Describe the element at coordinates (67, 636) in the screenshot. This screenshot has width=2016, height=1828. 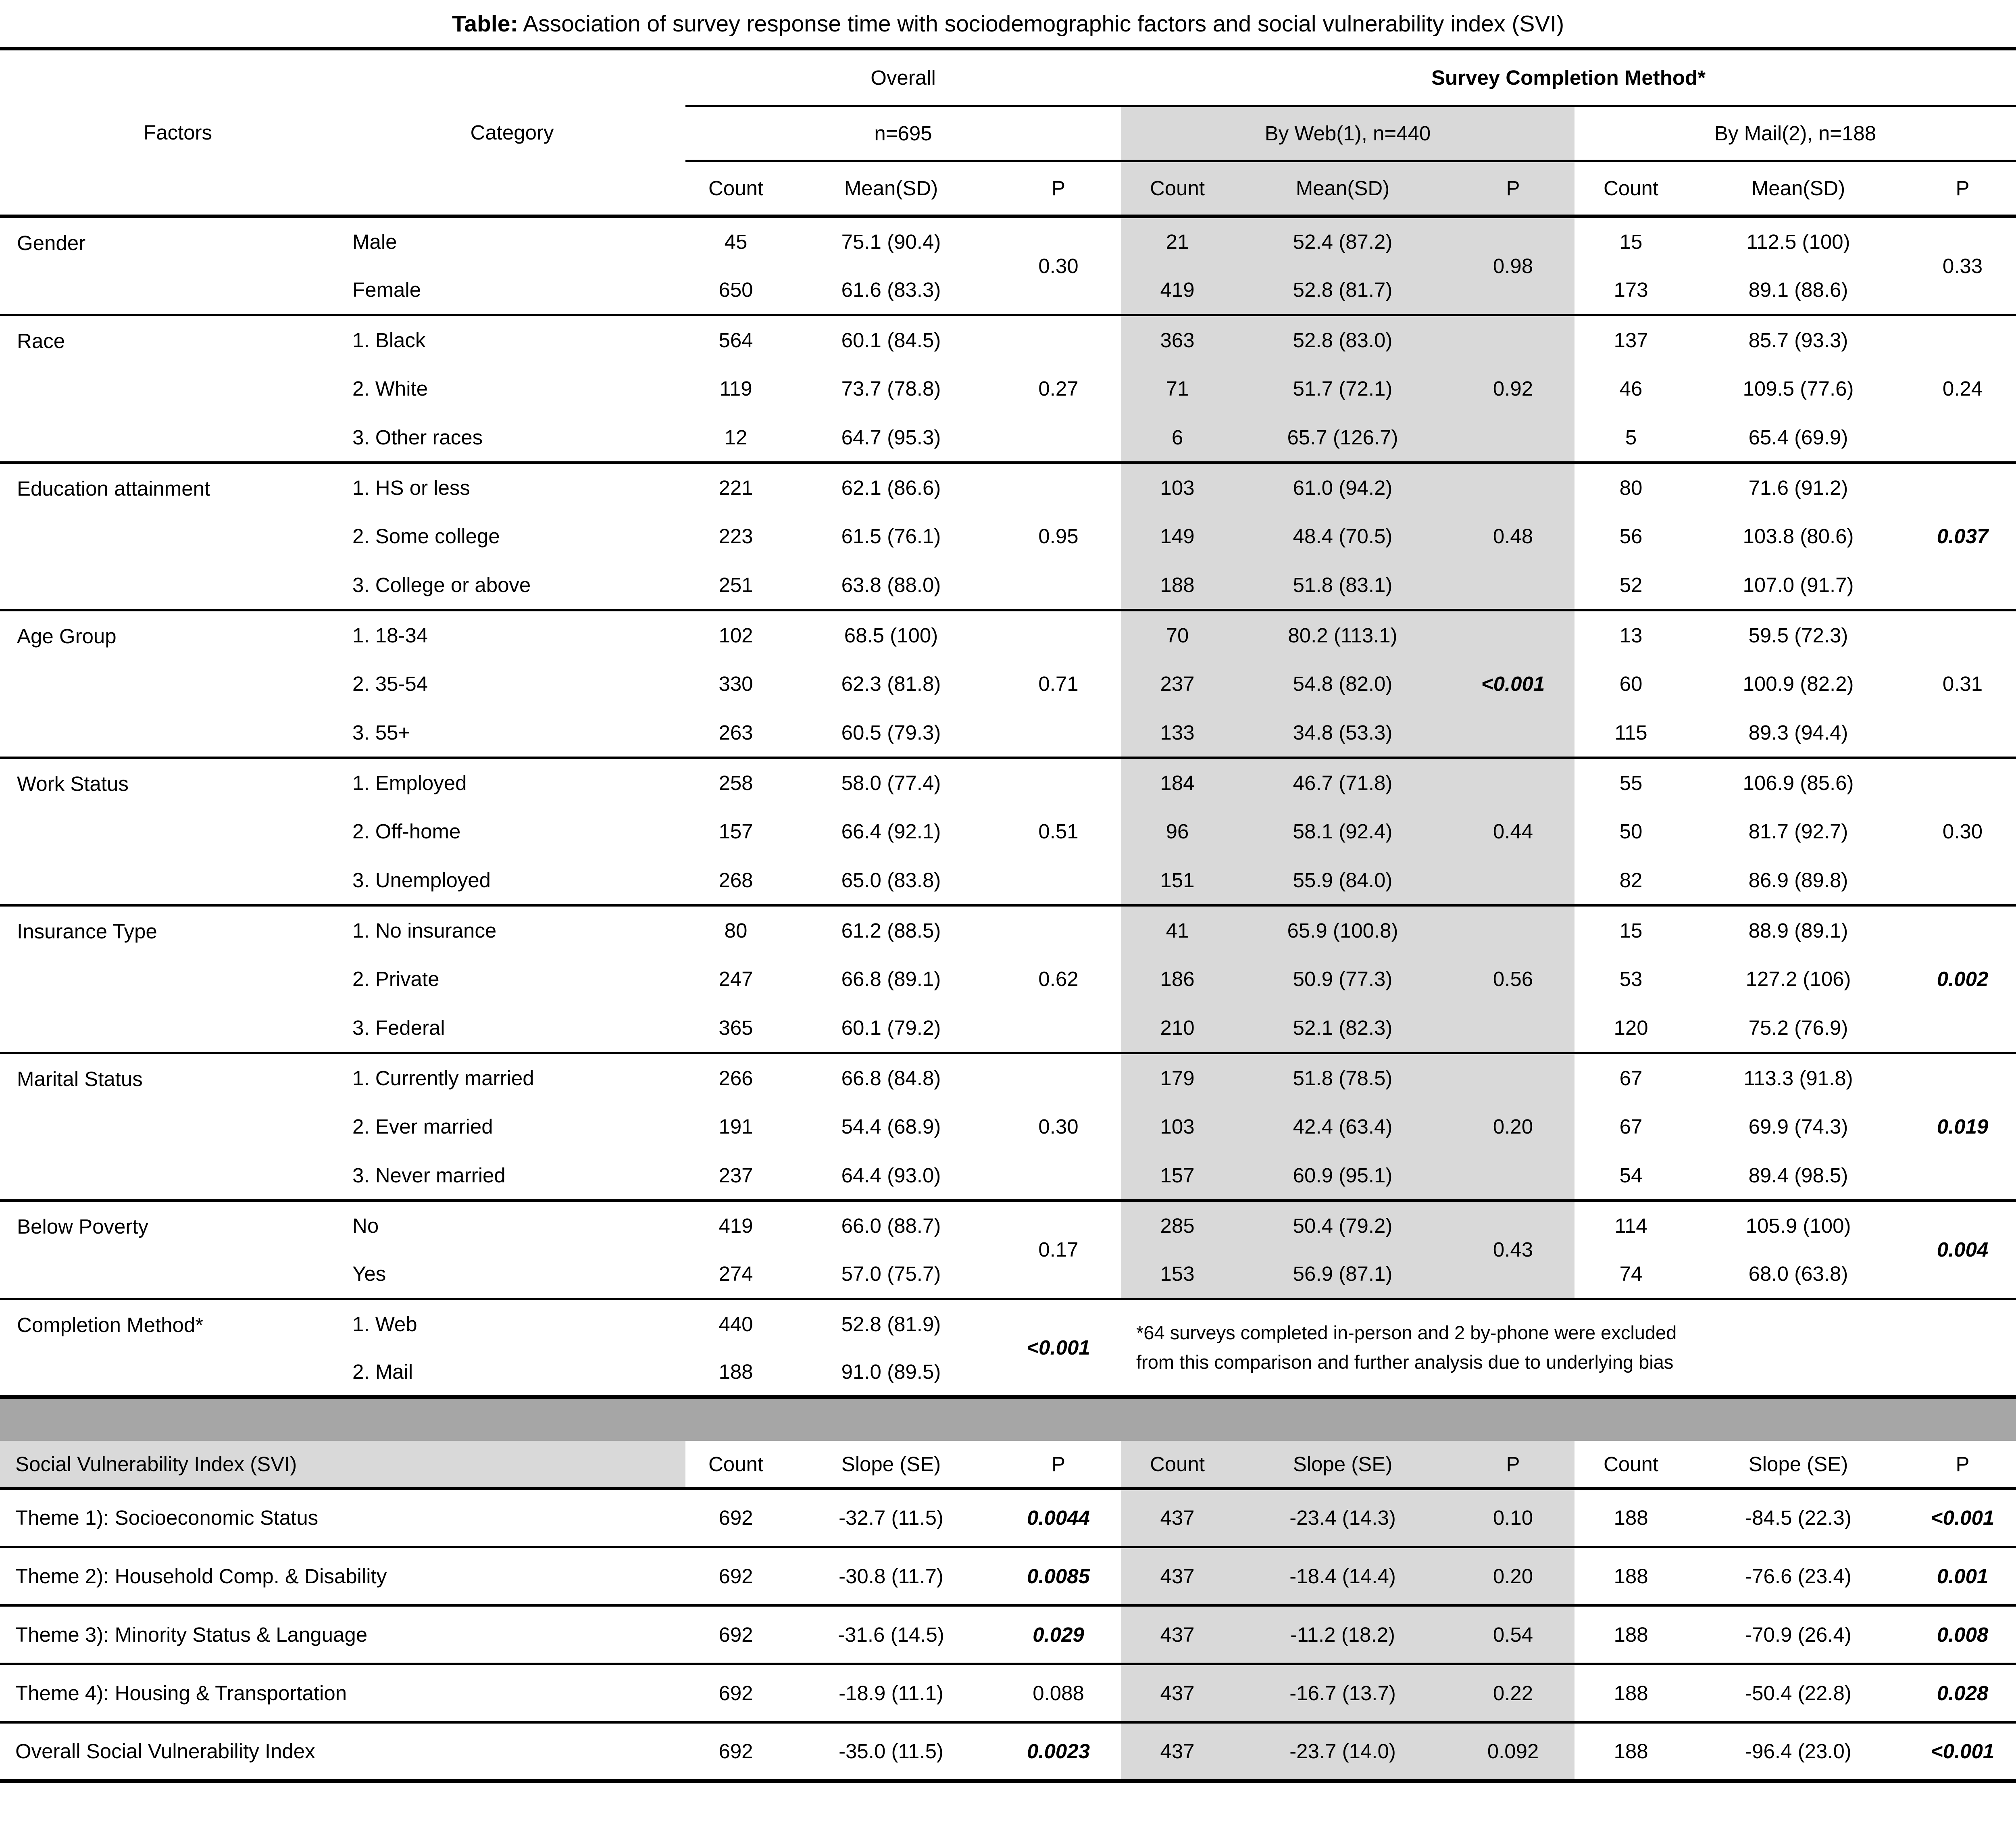
I see `factor-name: Age Group` at that location.